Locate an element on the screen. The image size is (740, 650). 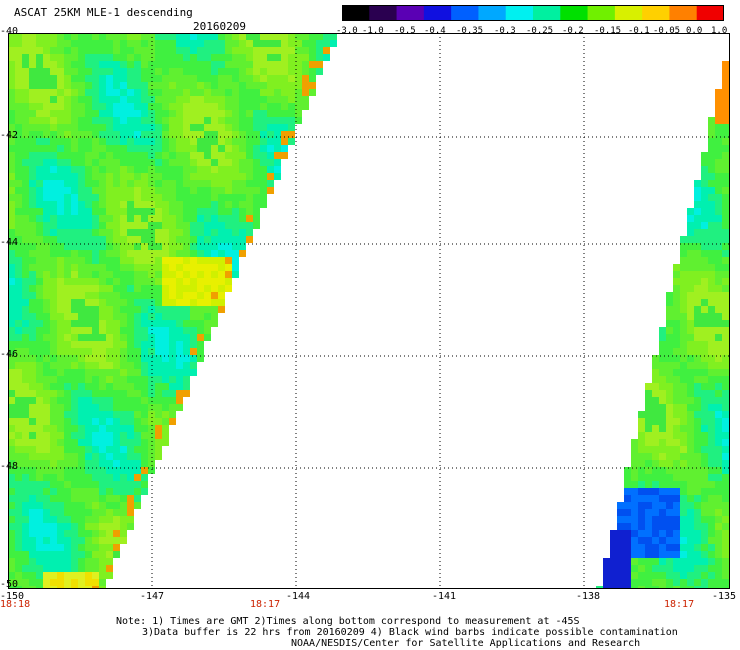
lon-label: -135 is located at coordinates (724, 596).